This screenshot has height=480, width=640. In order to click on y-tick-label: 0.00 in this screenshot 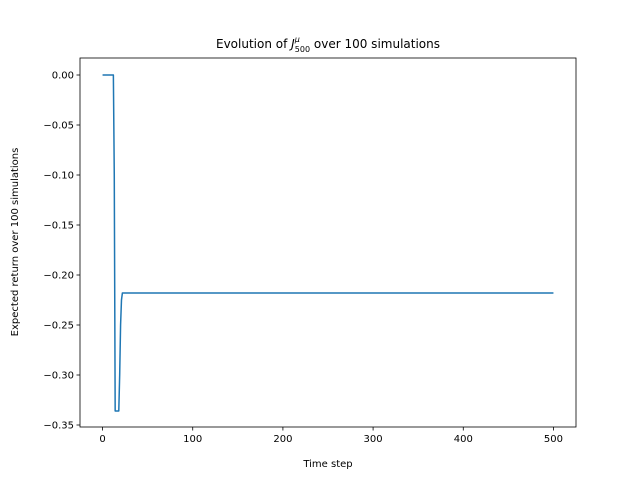, I will do `click(63, 76)`.